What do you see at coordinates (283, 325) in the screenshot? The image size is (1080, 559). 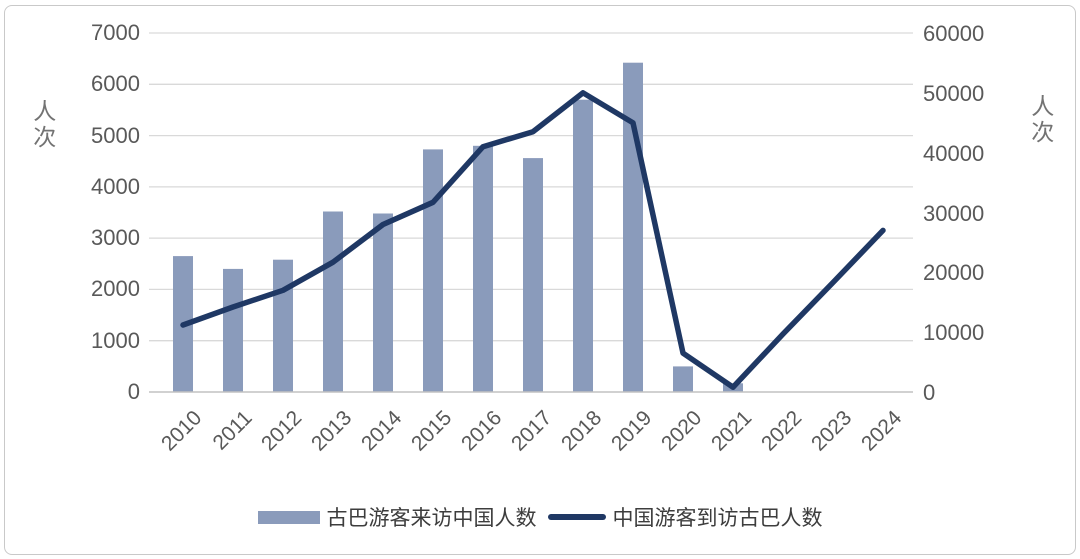 I see `bar-2012` at bounding box center [283, 325].